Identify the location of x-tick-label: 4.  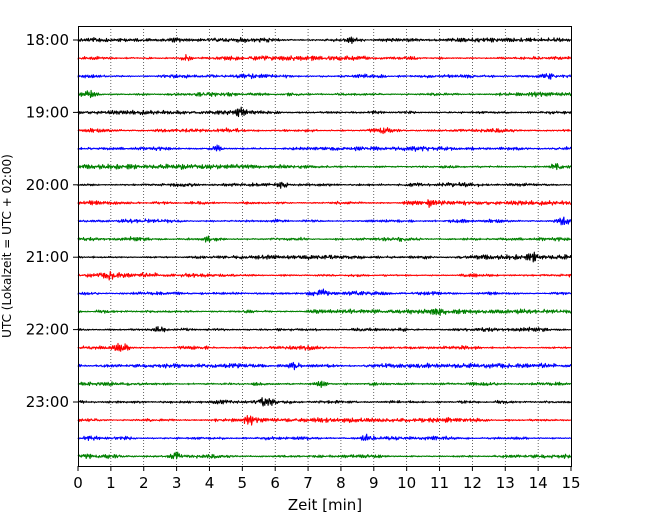
(210, 483).